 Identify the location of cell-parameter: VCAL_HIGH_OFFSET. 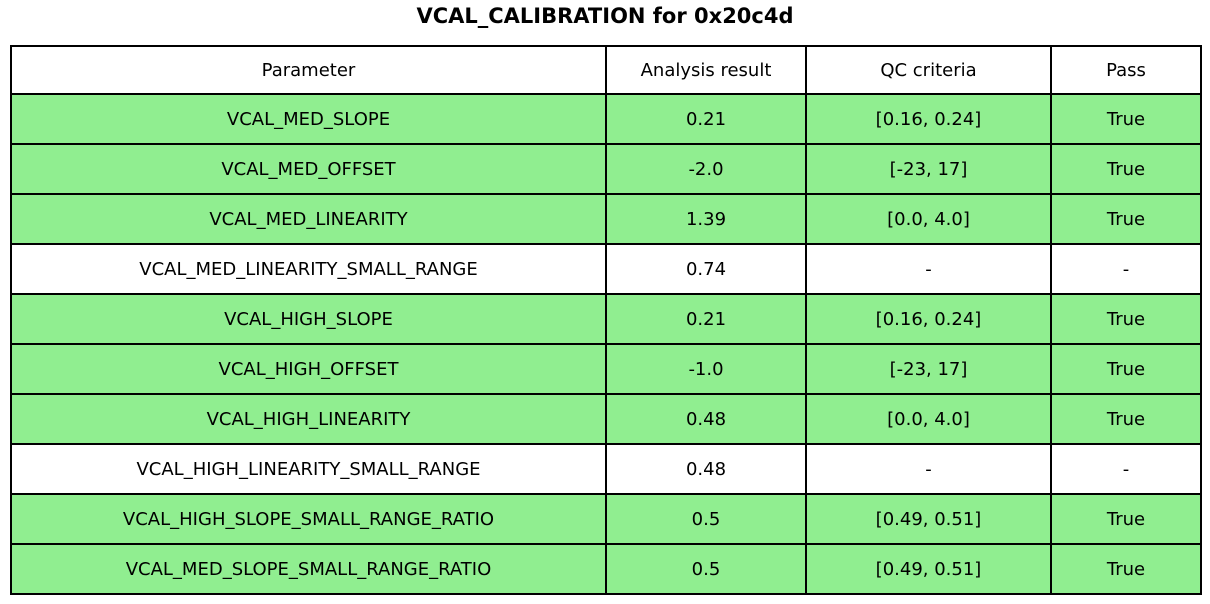
(308, 369).